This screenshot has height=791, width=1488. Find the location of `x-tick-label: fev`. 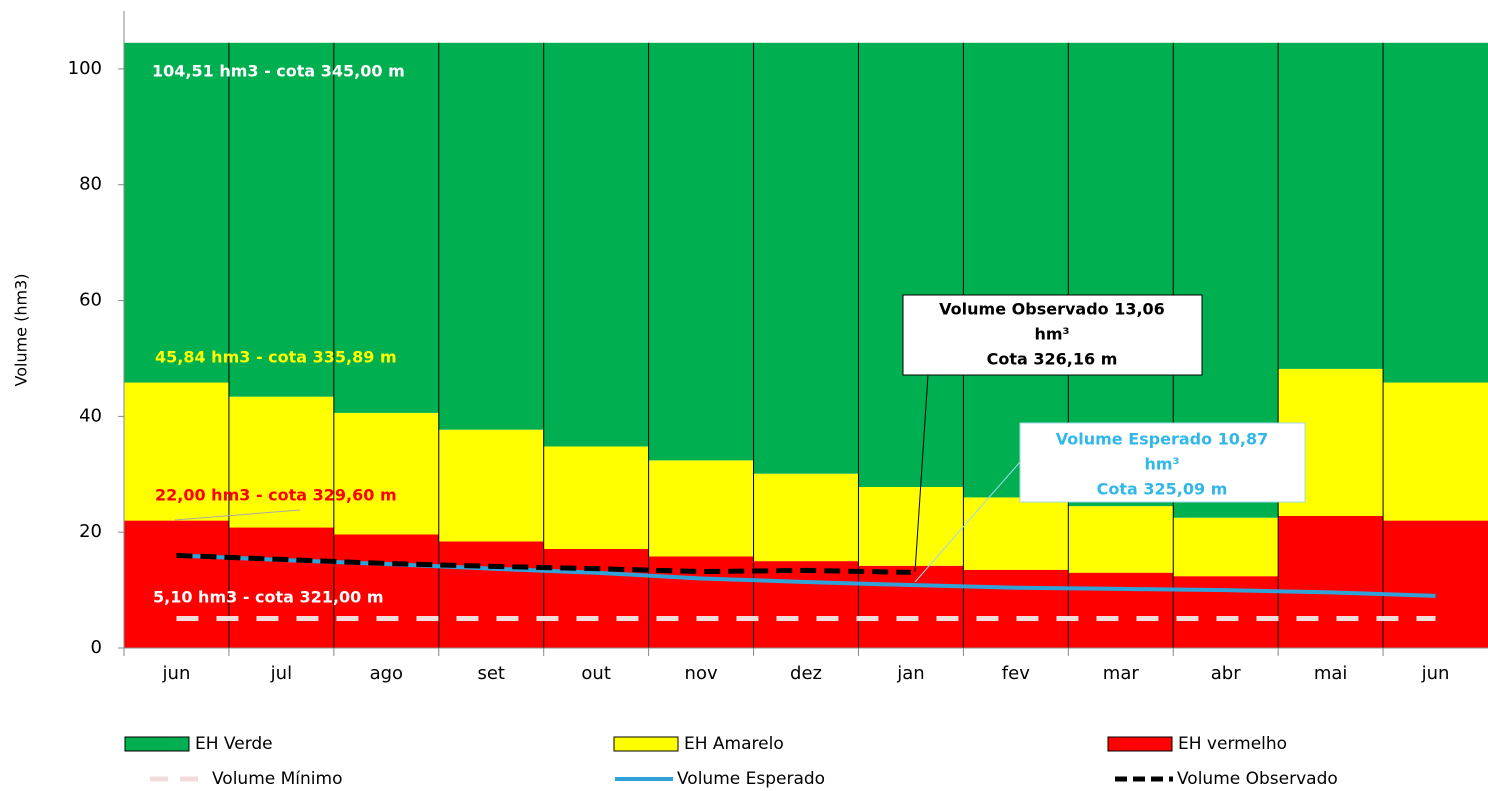

x-tick-label: fev is located at coordinates (1016, 673).